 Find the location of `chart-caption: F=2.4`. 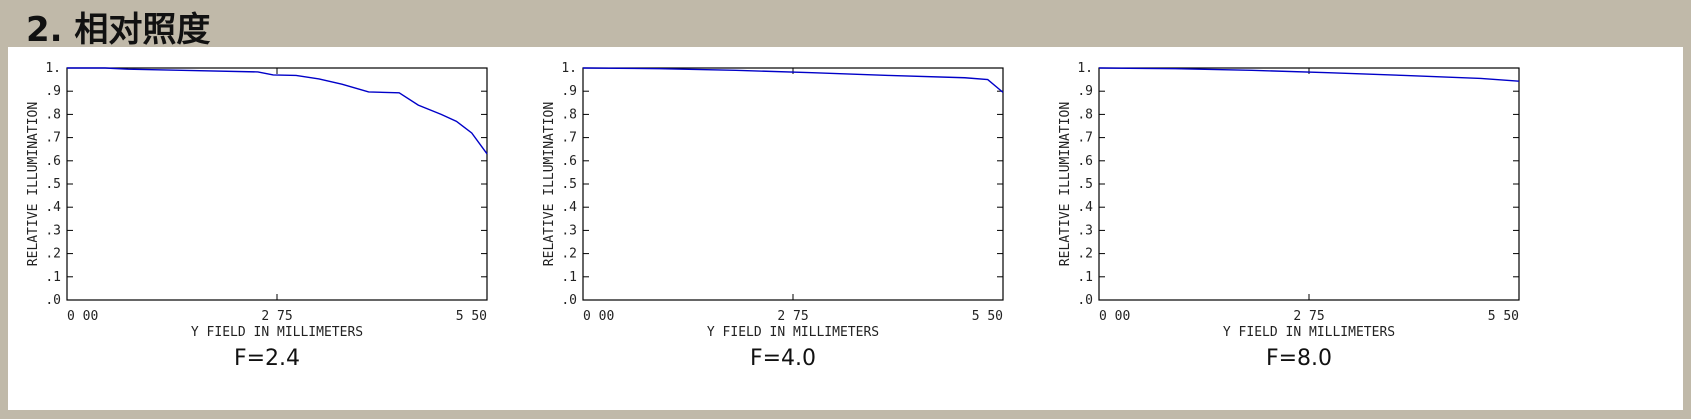

chart-caption: F=2.4 is located at coordinates (267, 358).